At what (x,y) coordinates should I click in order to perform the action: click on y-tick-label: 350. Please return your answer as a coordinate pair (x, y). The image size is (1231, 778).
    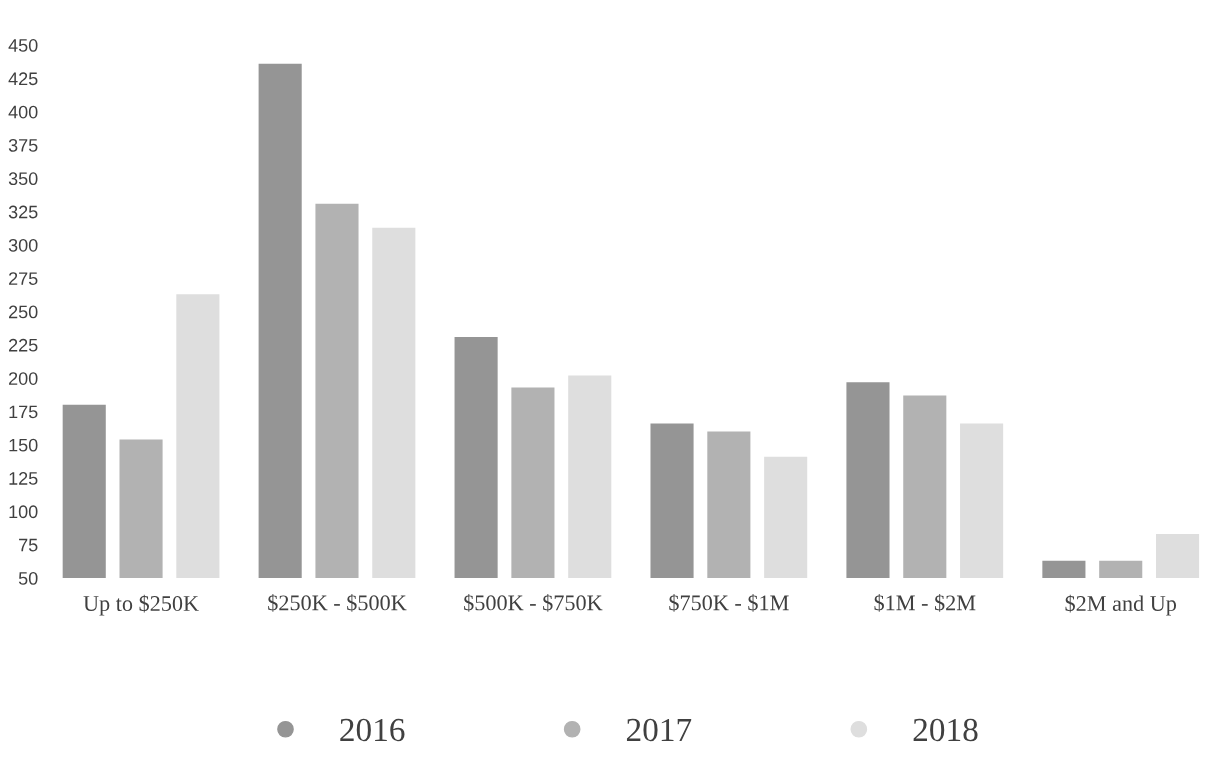
    Looking at the image, I should click on (23, 179).